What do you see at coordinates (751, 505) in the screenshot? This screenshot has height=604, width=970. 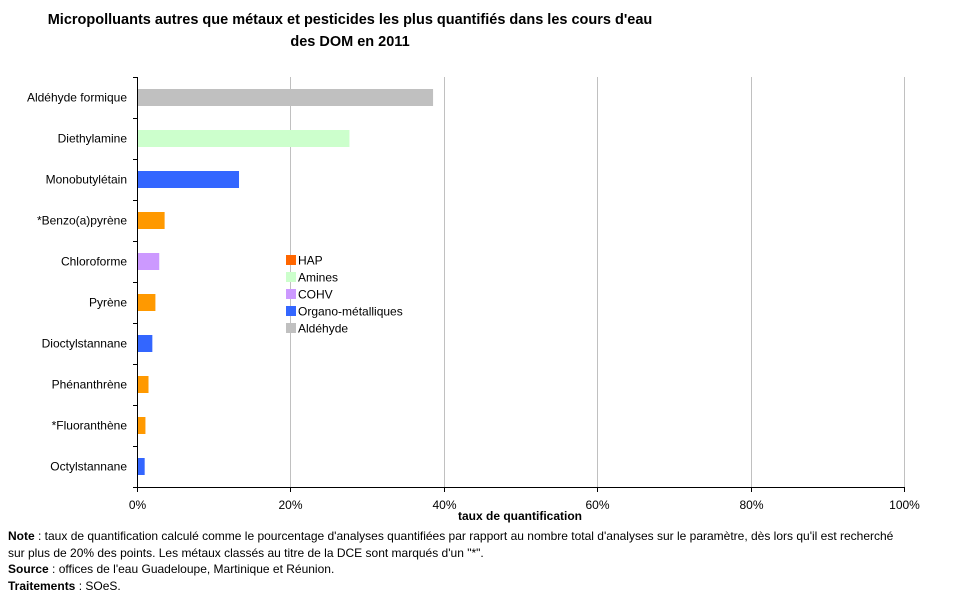 I see `x-tick-label: 80%` at bounding box center [751, 505].